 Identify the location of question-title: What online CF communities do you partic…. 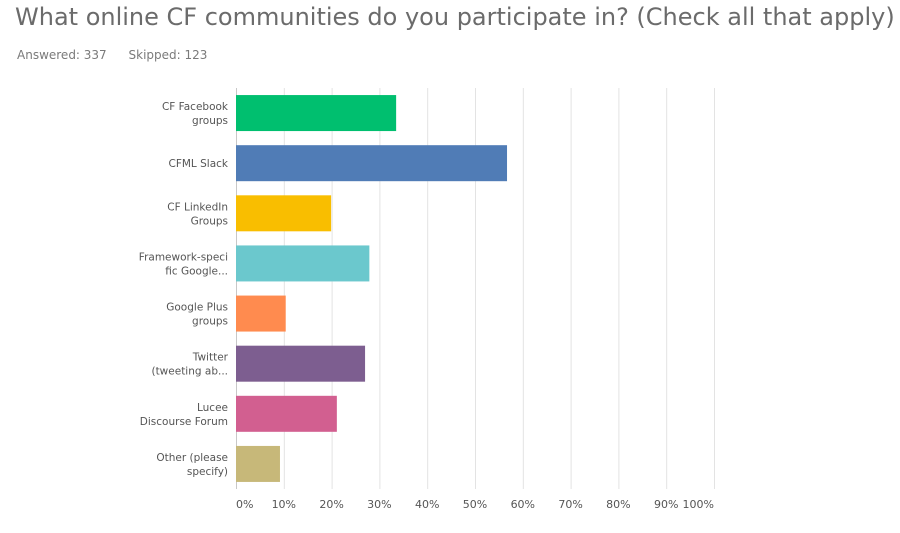
(455, 17).